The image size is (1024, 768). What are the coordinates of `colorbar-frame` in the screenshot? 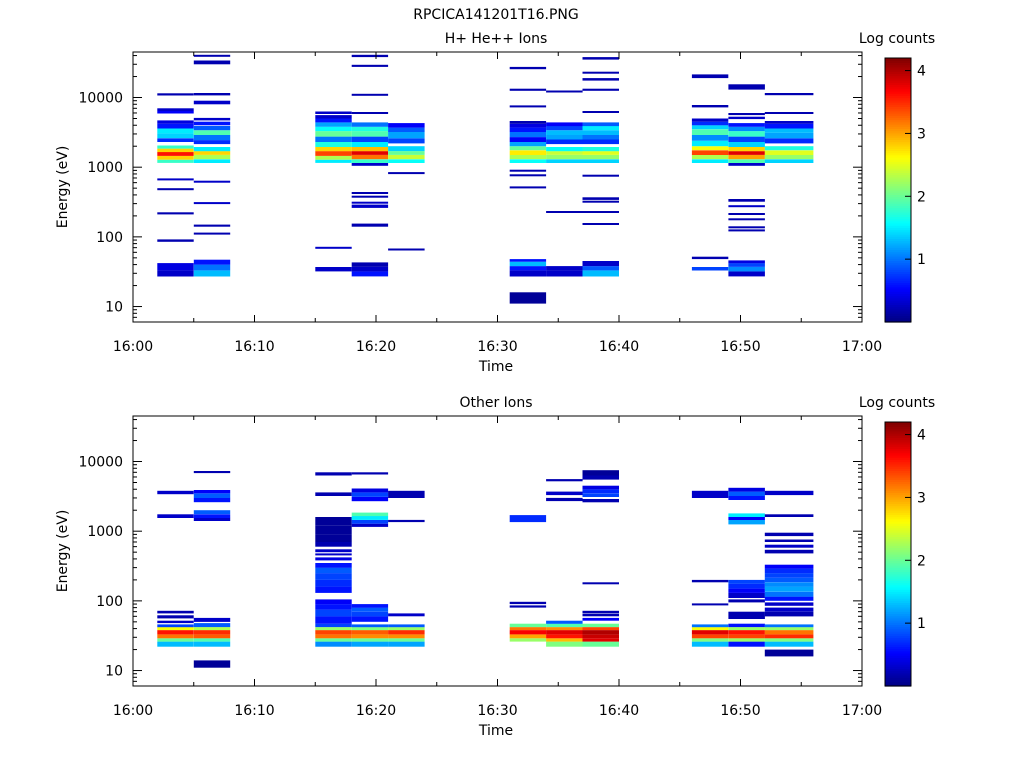 It's located at (898, 554).